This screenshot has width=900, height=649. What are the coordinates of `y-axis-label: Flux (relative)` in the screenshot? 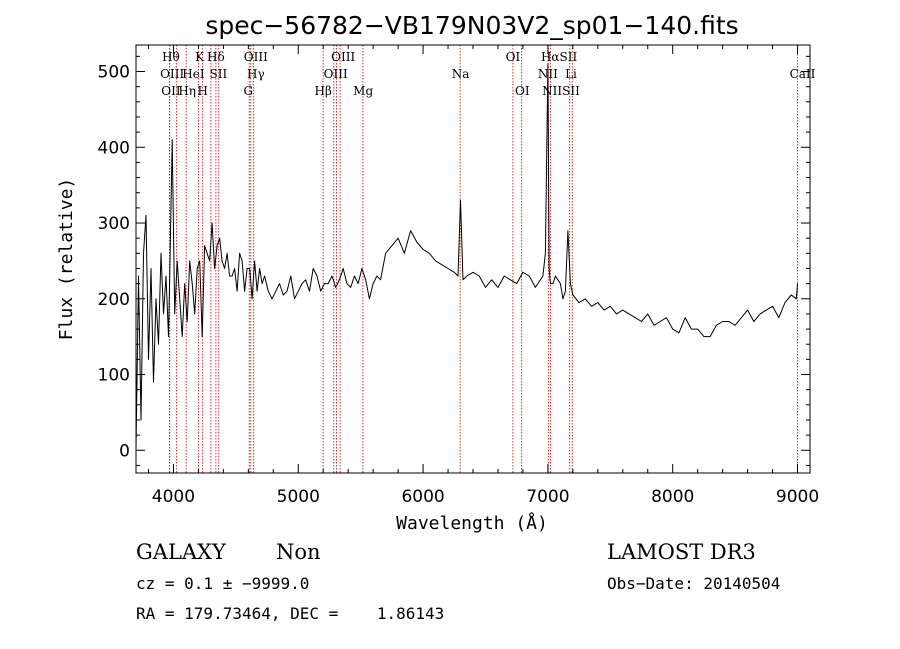 It's located at (66, 259).